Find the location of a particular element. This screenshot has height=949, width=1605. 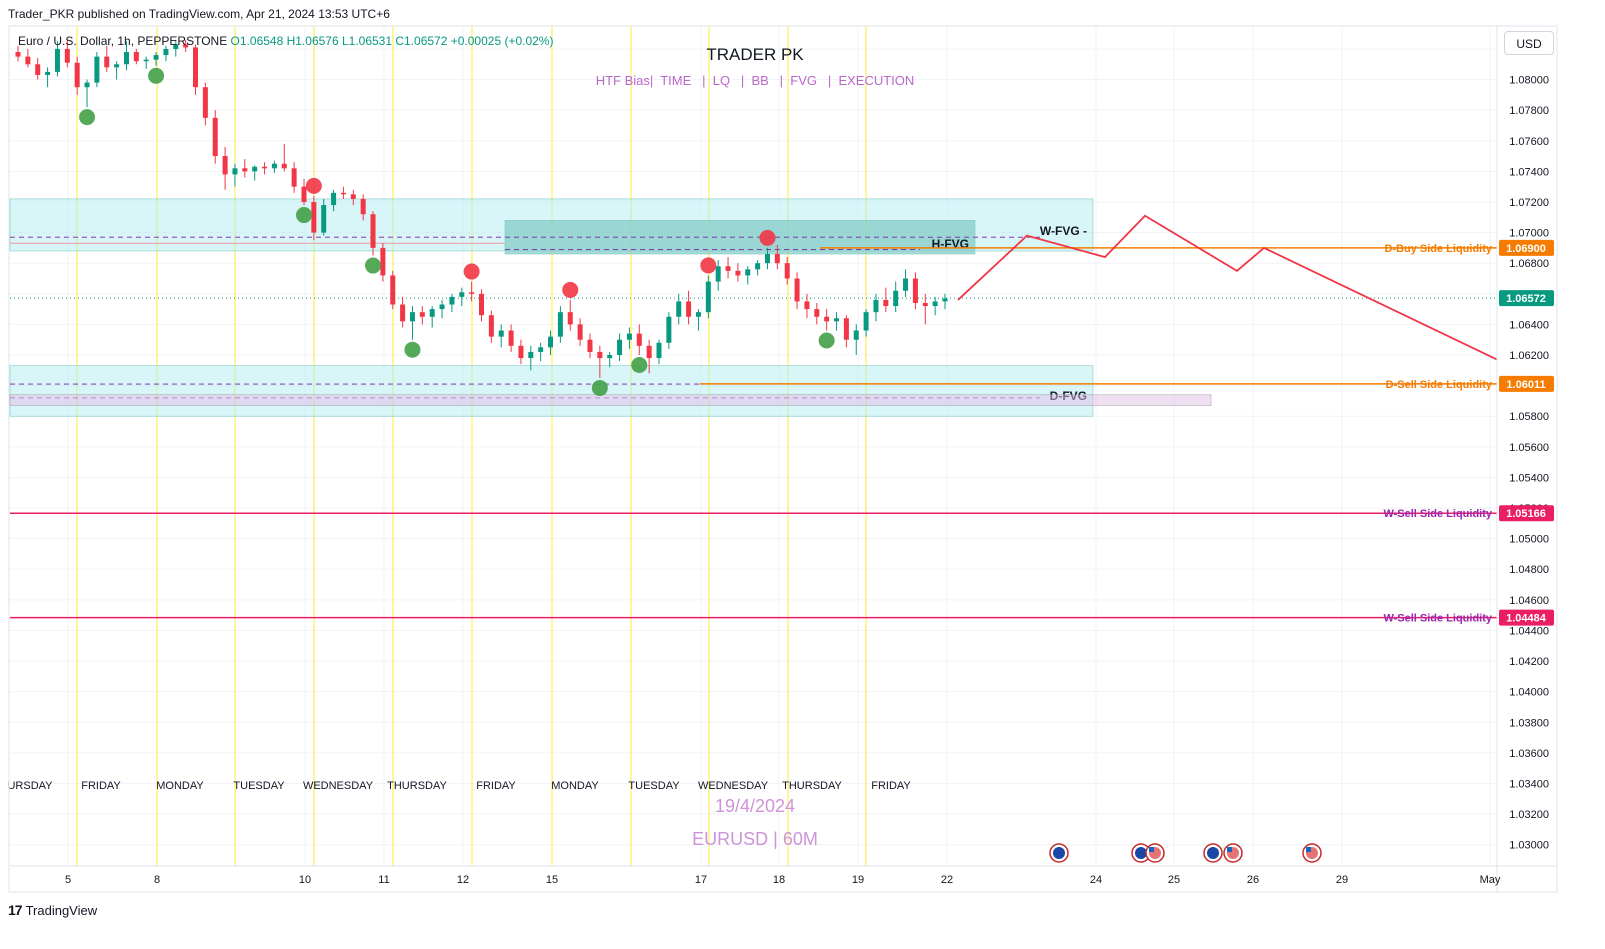

time-axis: 5 8 10 11 12 15 17 18 19 22 24 25 26 29 May is located at coordinates (783, 880).